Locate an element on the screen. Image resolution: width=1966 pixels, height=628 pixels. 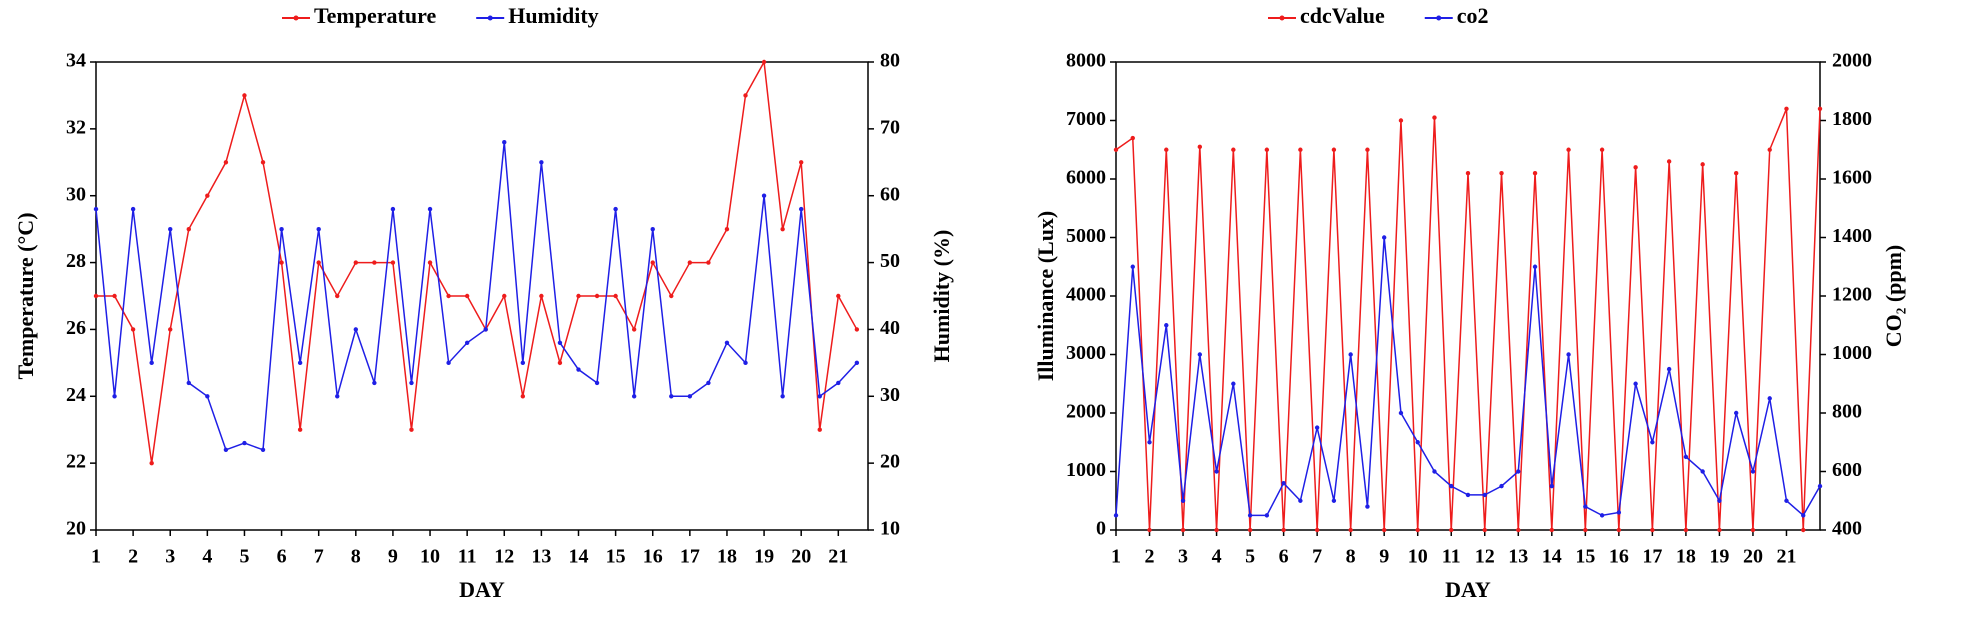
y-tick-label: 24 is located at coordinates (76, 395).